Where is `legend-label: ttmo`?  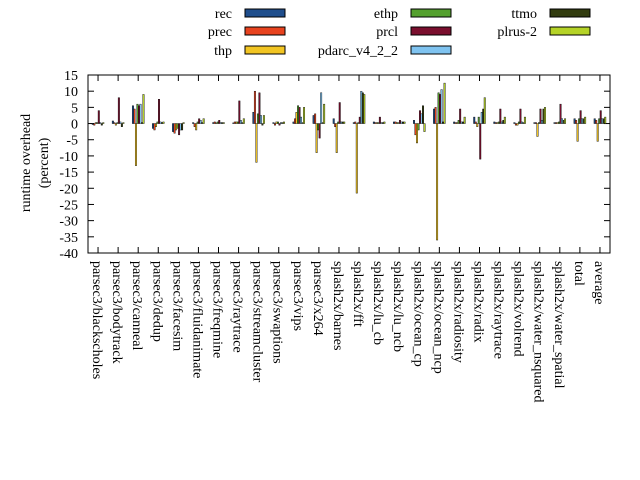
legend-label: ttmo is located at coordinates (524, 14).